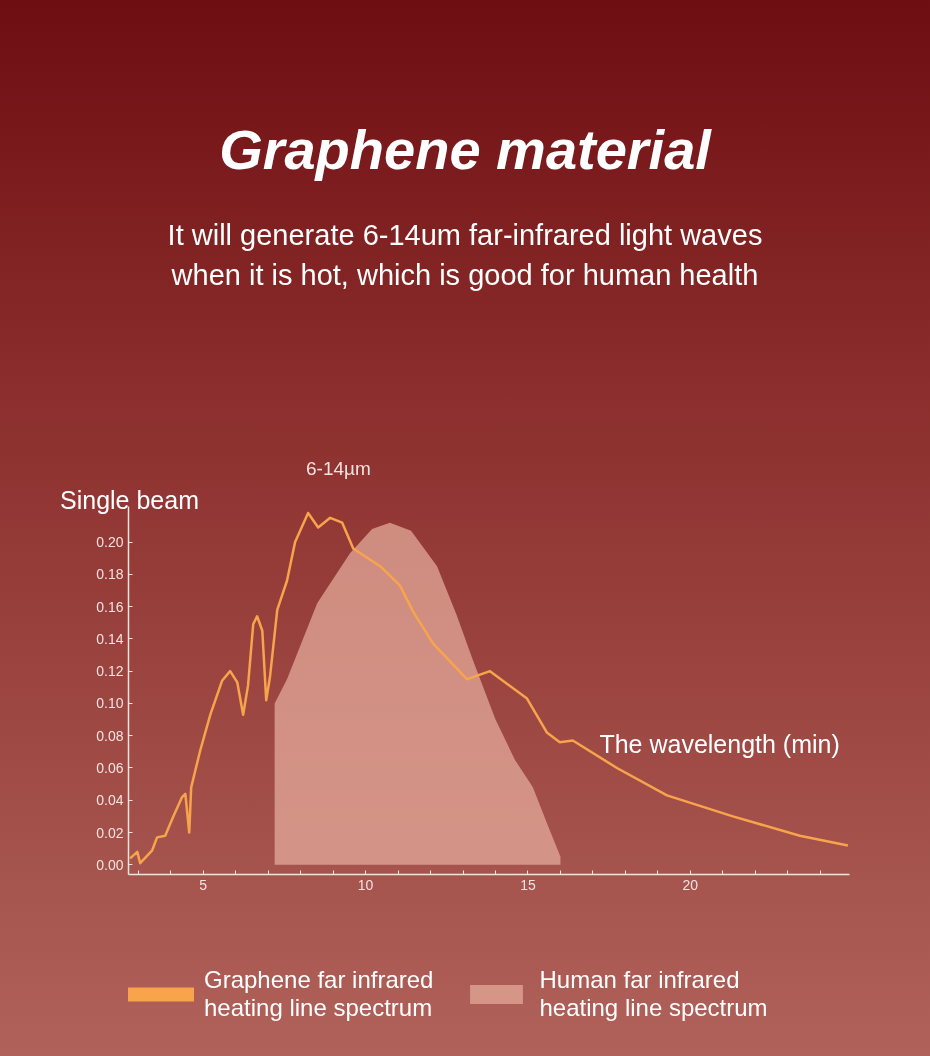 The height and width of the screenshot is (1056, 930). What do you see at coordinates (129, 500) in the screenshot?
I see `y-axis-title: Single beam` at bounding box center [129, 500].